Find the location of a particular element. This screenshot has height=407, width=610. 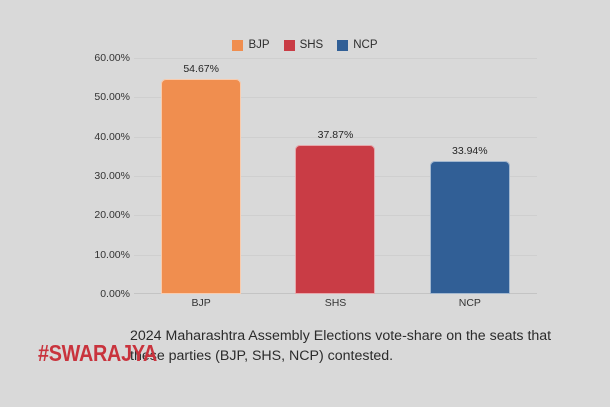

legend-item-ncp: NCP is located at coordinates (357, 45).